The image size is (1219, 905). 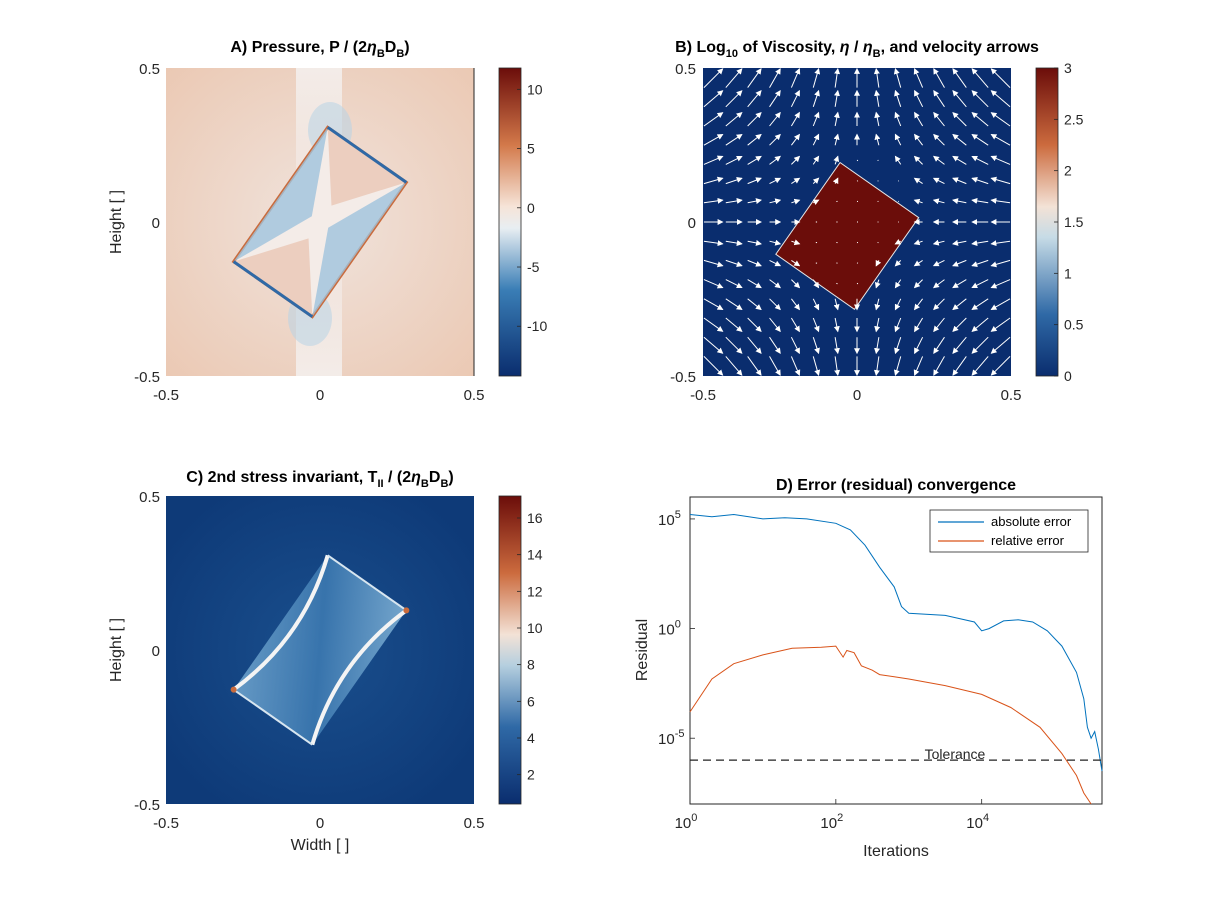 I want to click on a-ytick: 0.5, so click(x=149, y=69).